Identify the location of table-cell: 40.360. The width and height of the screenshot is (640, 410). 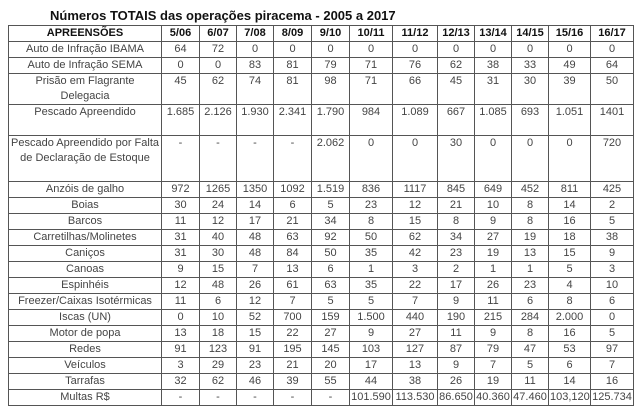
(493, 397).